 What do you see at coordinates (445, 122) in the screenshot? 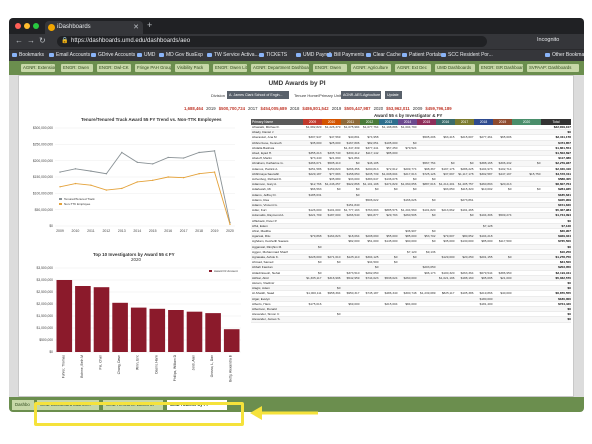
I see `column-header: 2016` at bounding box center [445, 122].